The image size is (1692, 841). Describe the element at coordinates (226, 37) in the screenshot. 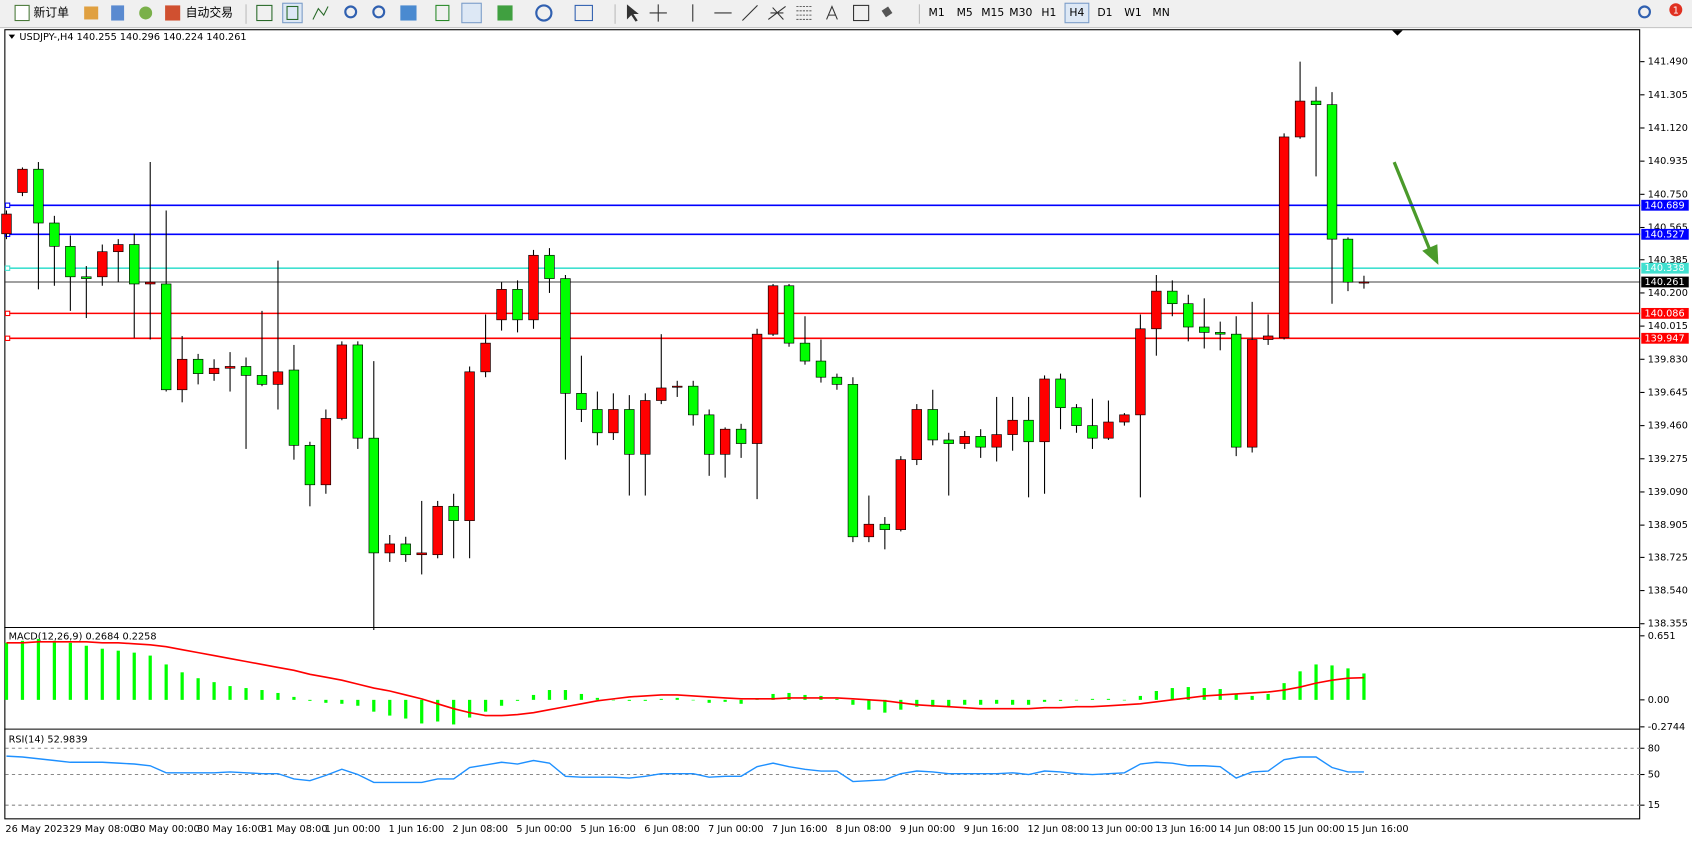

I see `ohlc-close: 140.261` at that location.